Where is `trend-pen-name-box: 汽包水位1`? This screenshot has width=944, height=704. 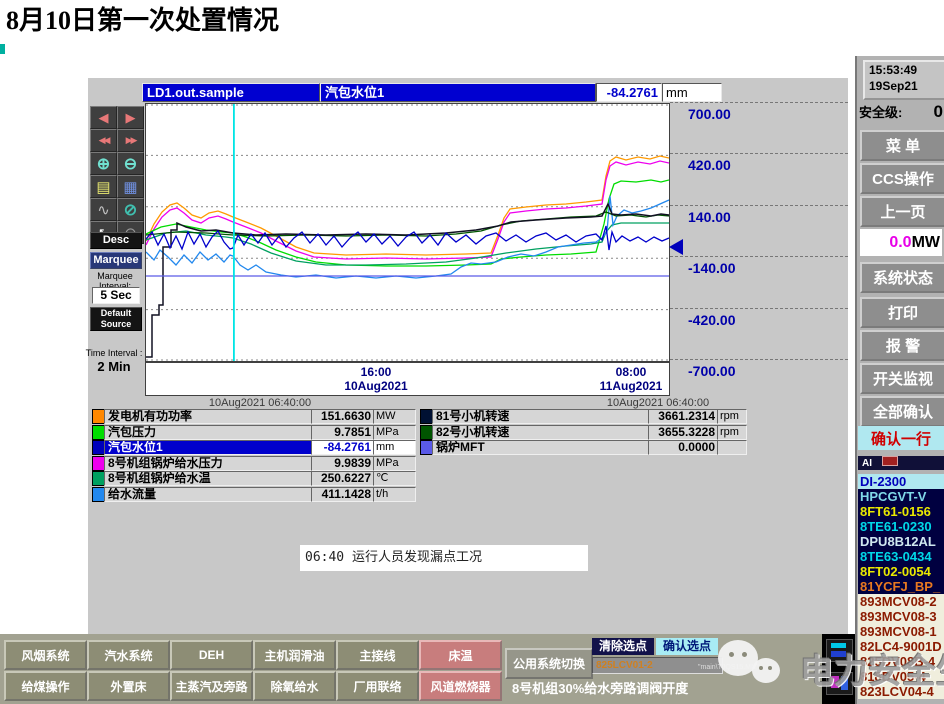 trend-pen-name-box: 汽包水位1 is located at coordinates (458, 92).